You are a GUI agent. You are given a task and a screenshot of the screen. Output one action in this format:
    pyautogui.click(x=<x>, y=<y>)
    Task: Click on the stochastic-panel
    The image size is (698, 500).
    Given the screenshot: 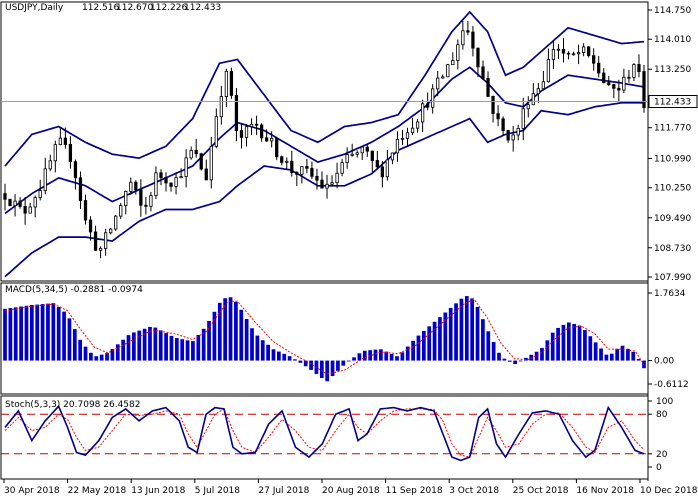 What is the action you would take?
    pyautogui.click(x=324, y=433)
    